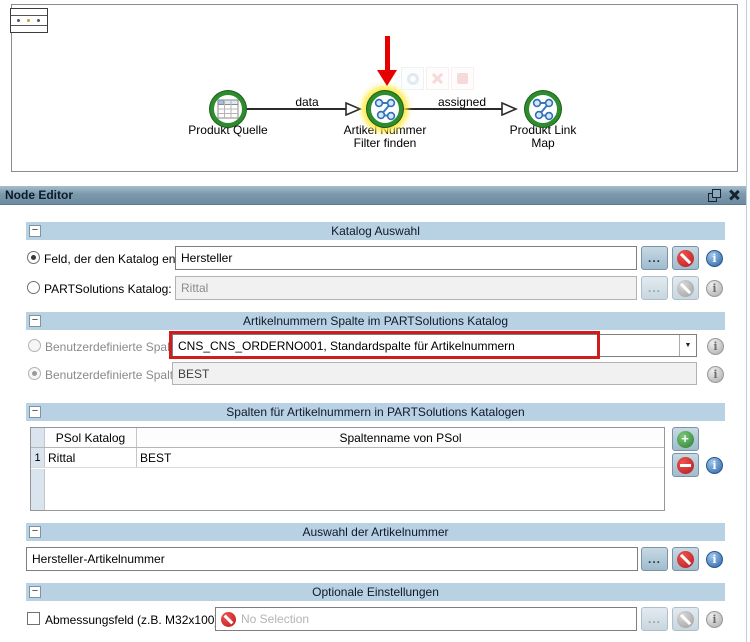  I want to click on cancel-icon, so click(437, 78).